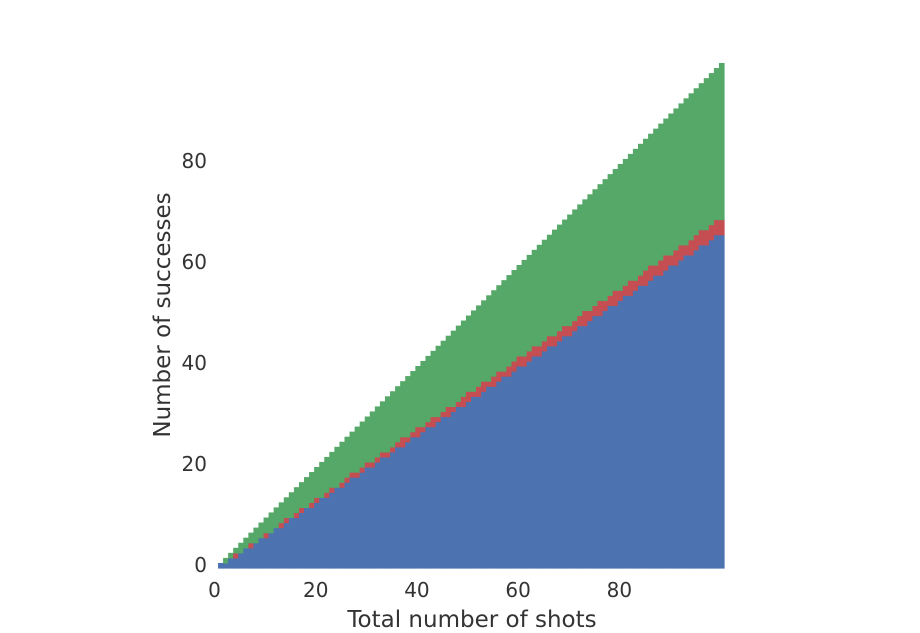 The width and height of the screenshot is (920, 633). Describe the element at coordinates (200, 565) in the screenshot. I see `y-tick-label: 0` at that location.